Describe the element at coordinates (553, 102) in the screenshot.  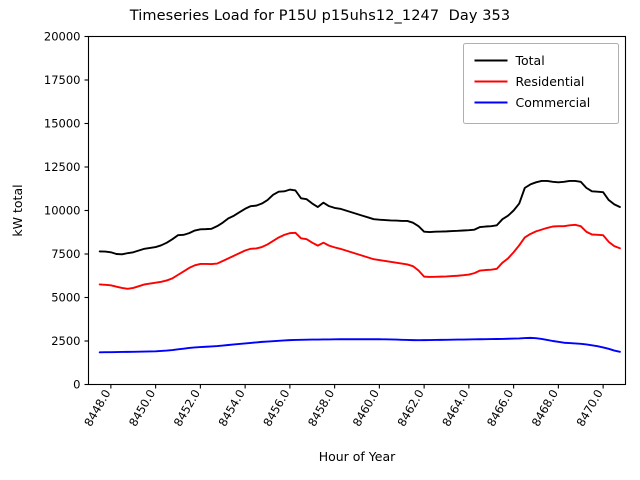
I see `legend-label-commercial: Commercial` at that location.